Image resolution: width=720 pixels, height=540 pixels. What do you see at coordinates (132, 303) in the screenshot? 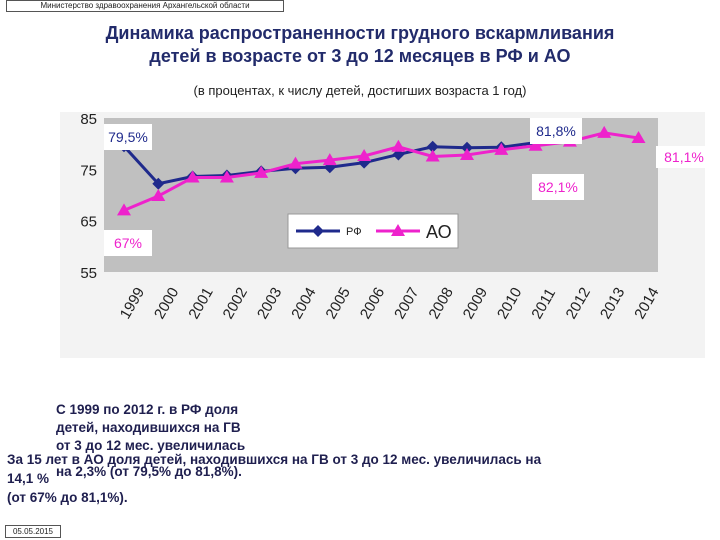
I see `x-tick-label: 1999` at bounding box center [132, 303].